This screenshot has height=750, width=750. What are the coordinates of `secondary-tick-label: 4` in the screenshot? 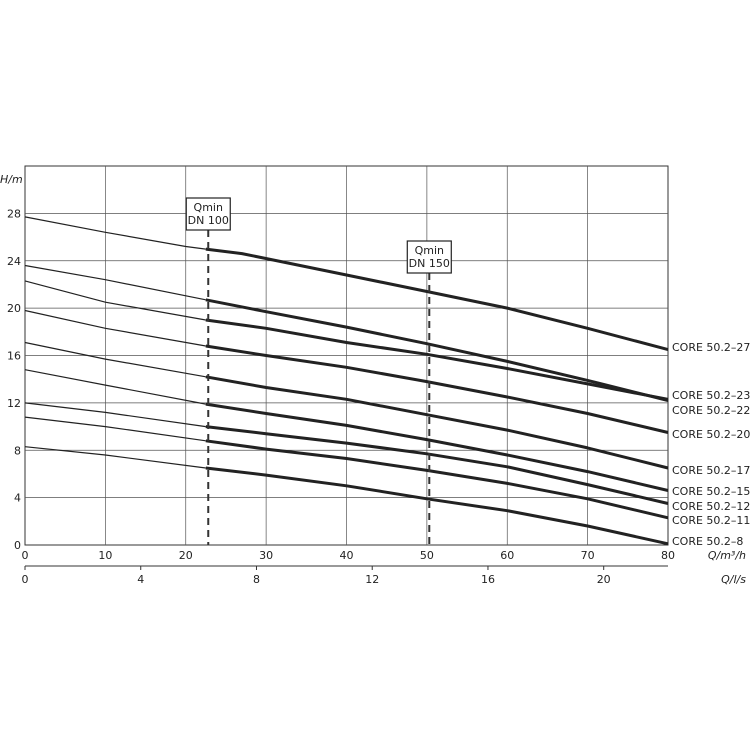 It's located at (140, 579).